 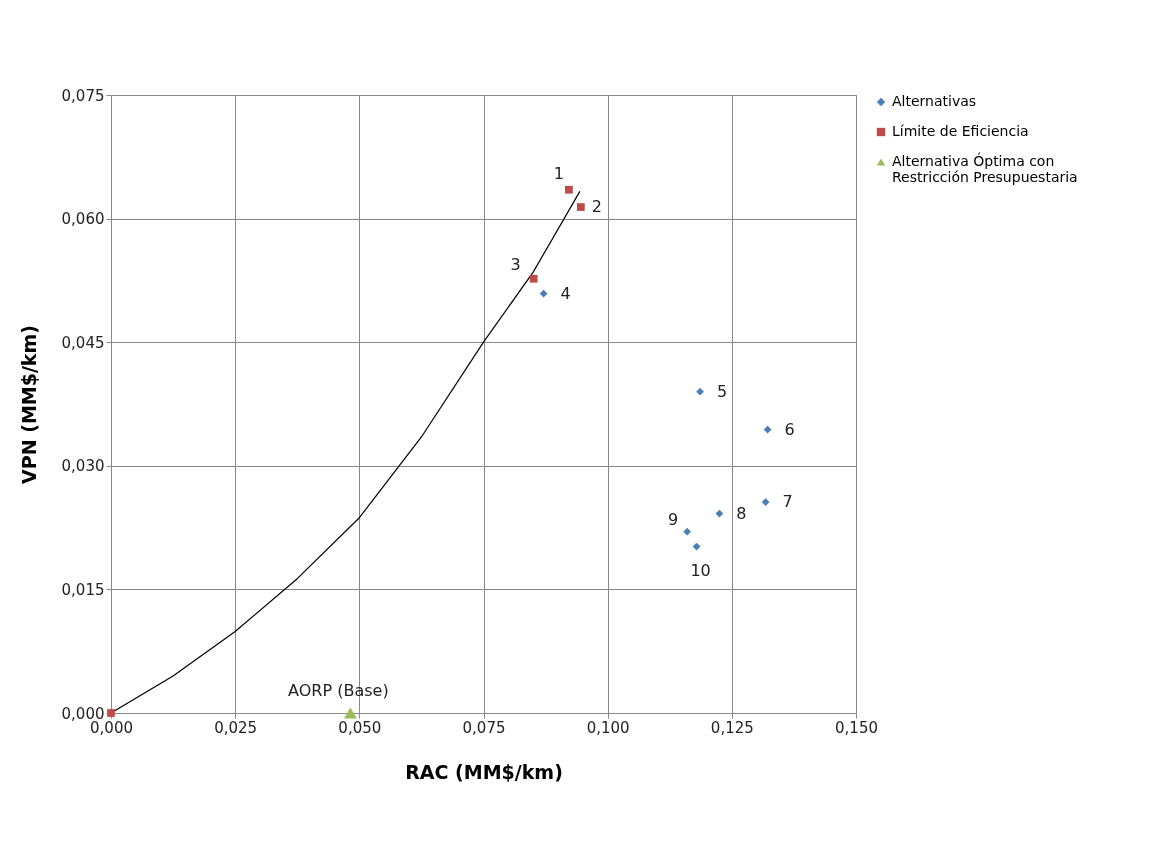 What do you see at coordinates (559, 173) in the screenshot?
I see `annotation: 1` at bounding box center [559, 173].